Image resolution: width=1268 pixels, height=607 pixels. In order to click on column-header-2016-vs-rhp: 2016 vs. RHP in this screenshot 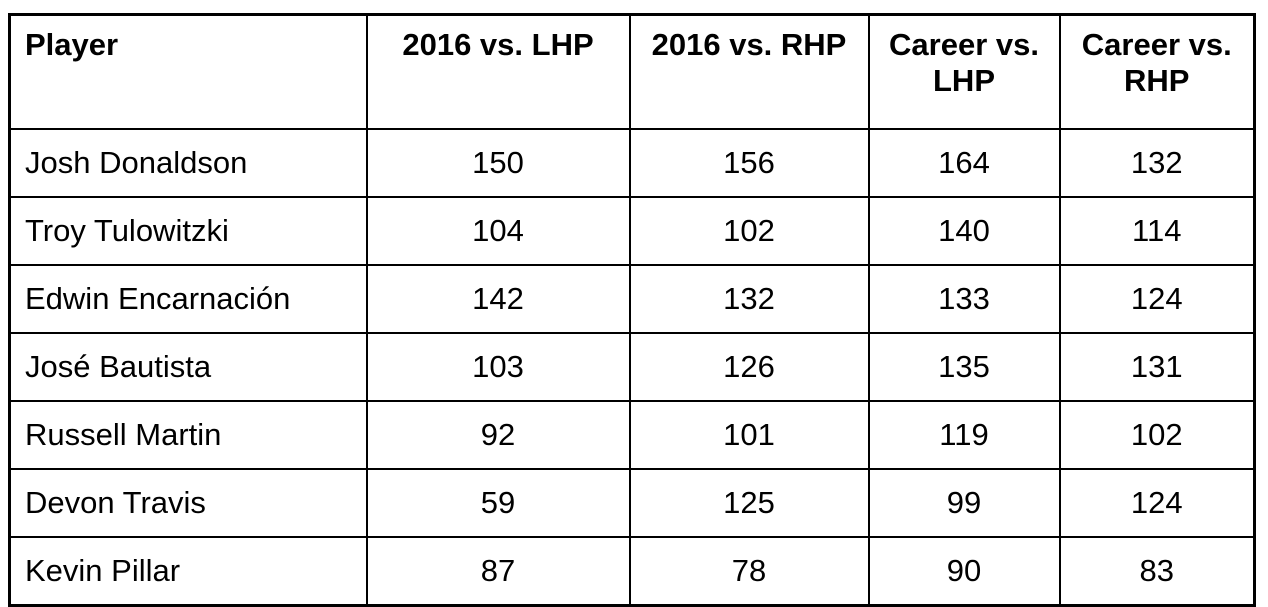, I will do `click(749, 71)`.